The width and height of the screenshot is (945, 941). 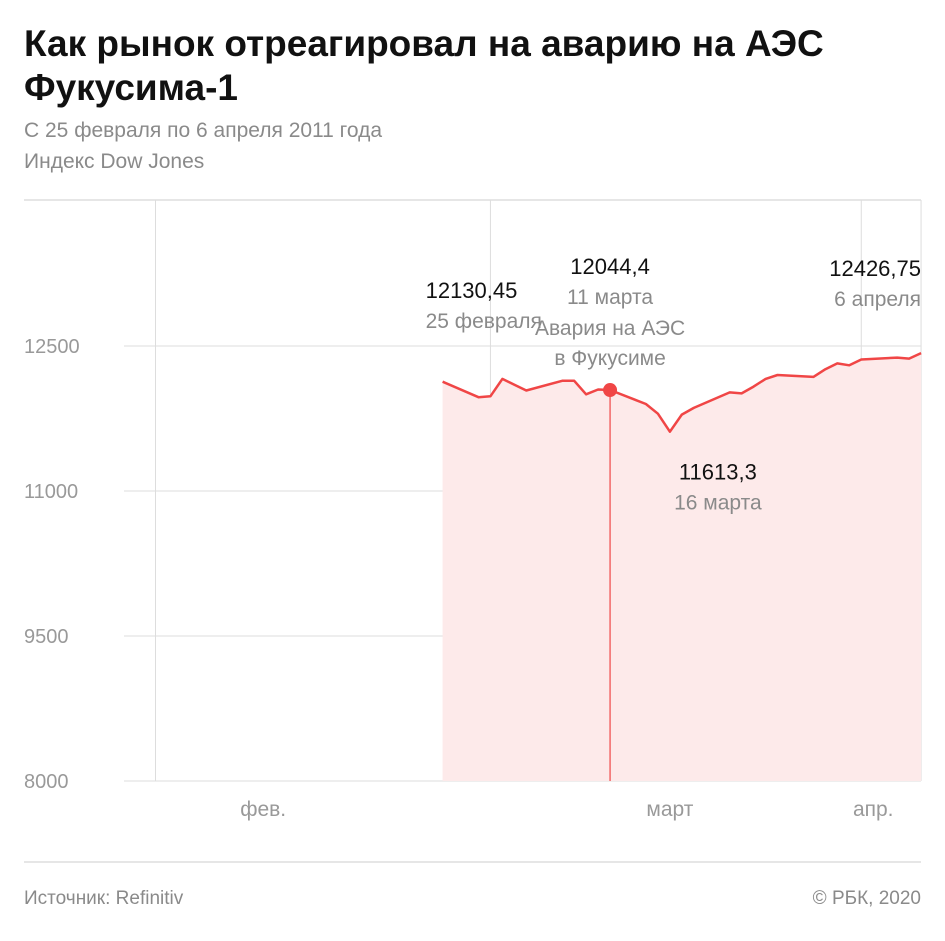 What do you see at coordinates (610, 312) in the screenshot?
I see `annotation-2011-03-11: 12044,4 11 марта Авария на АЭС в Фукусиме` at bounding box center [610, 312].